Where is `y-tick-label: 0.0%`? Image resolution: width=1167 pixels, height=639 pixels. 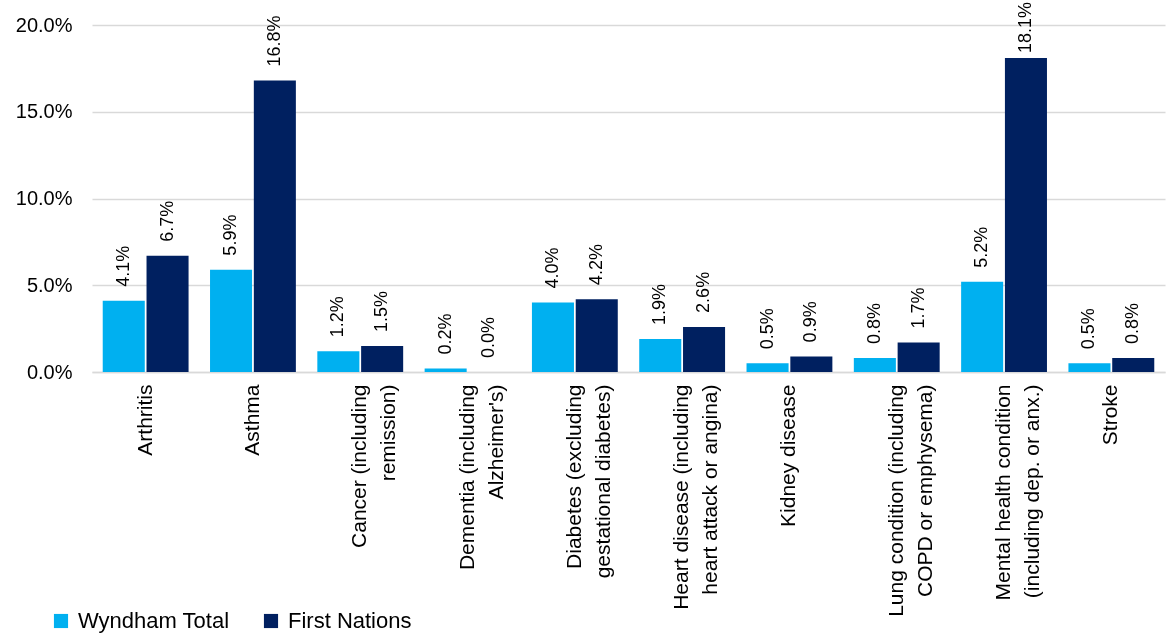 y-tick-label: 0.0% is located at coordinates (49, 371).